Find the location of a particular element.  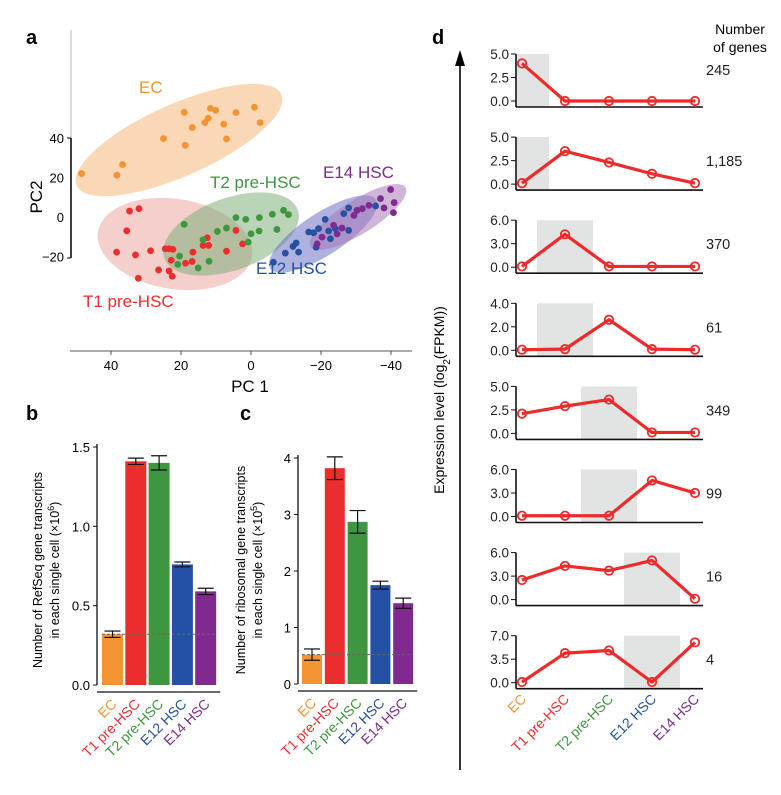

cluster-ellipse-ec is located at coordinates (179, 140).